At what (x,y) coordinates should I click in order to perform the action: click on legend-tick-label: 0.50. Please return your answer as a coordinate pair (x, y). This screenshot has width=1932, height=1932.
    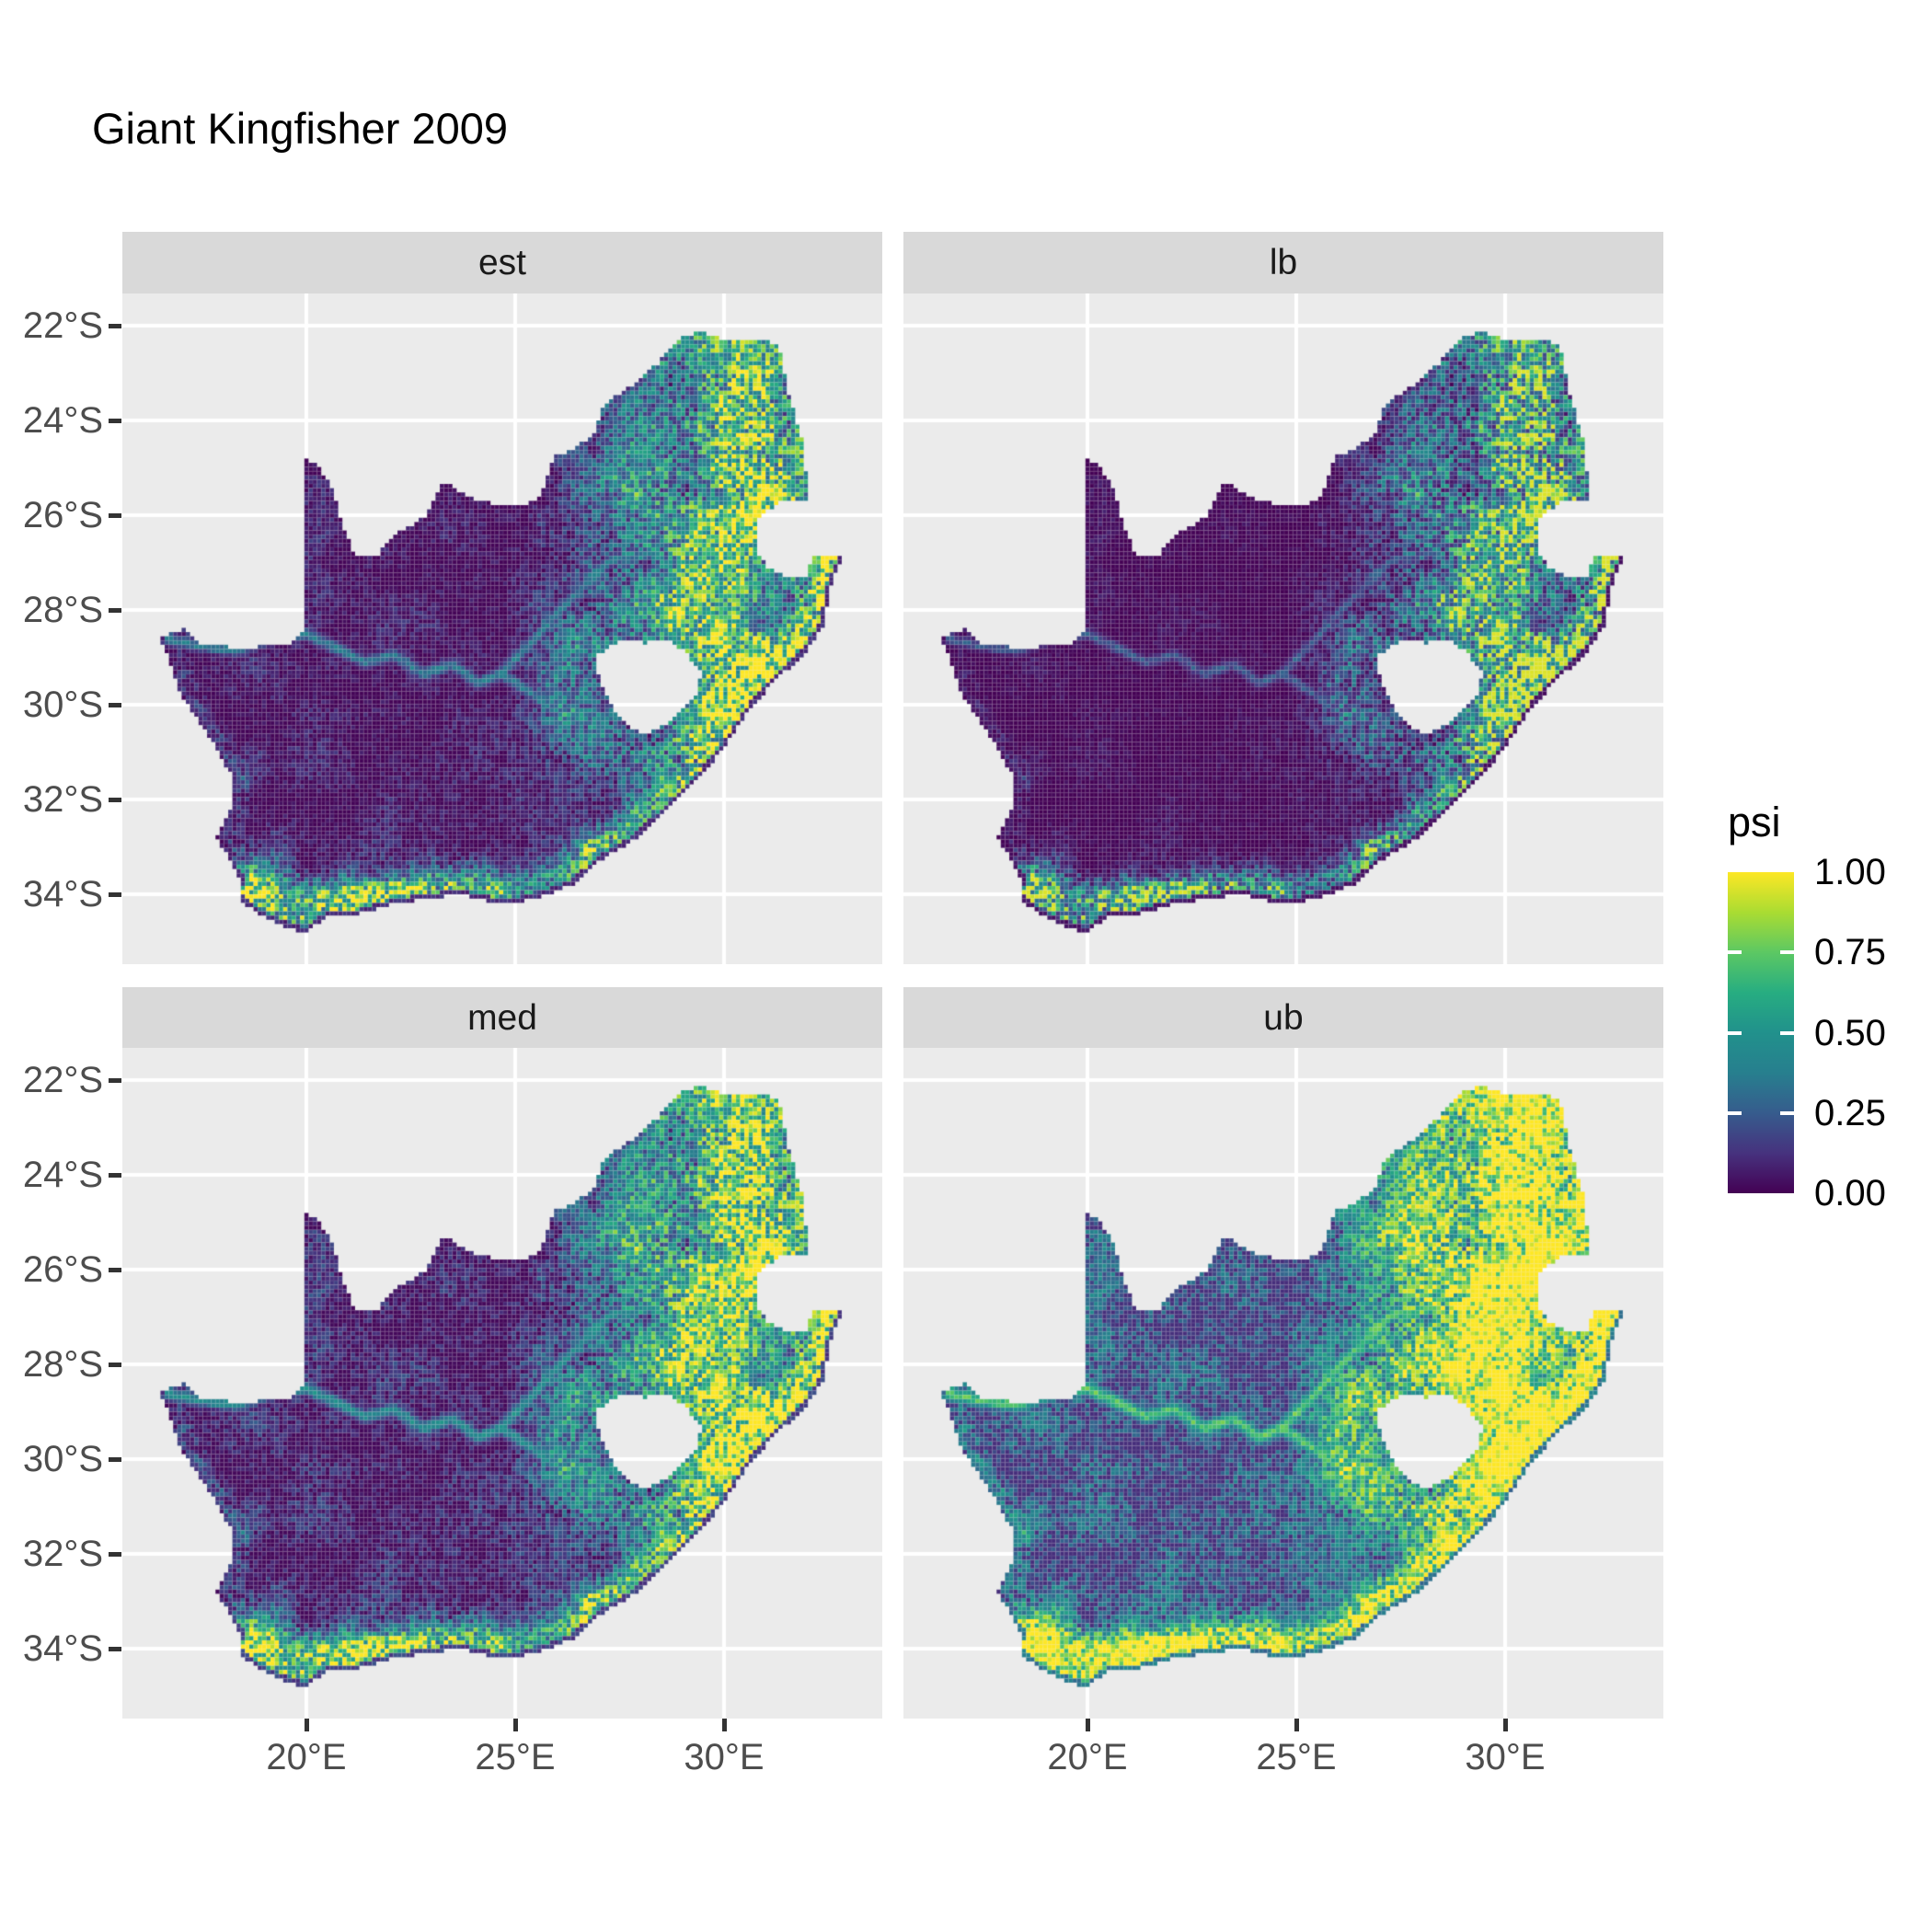
    Looking at the image, I should click on (1850, 1032).